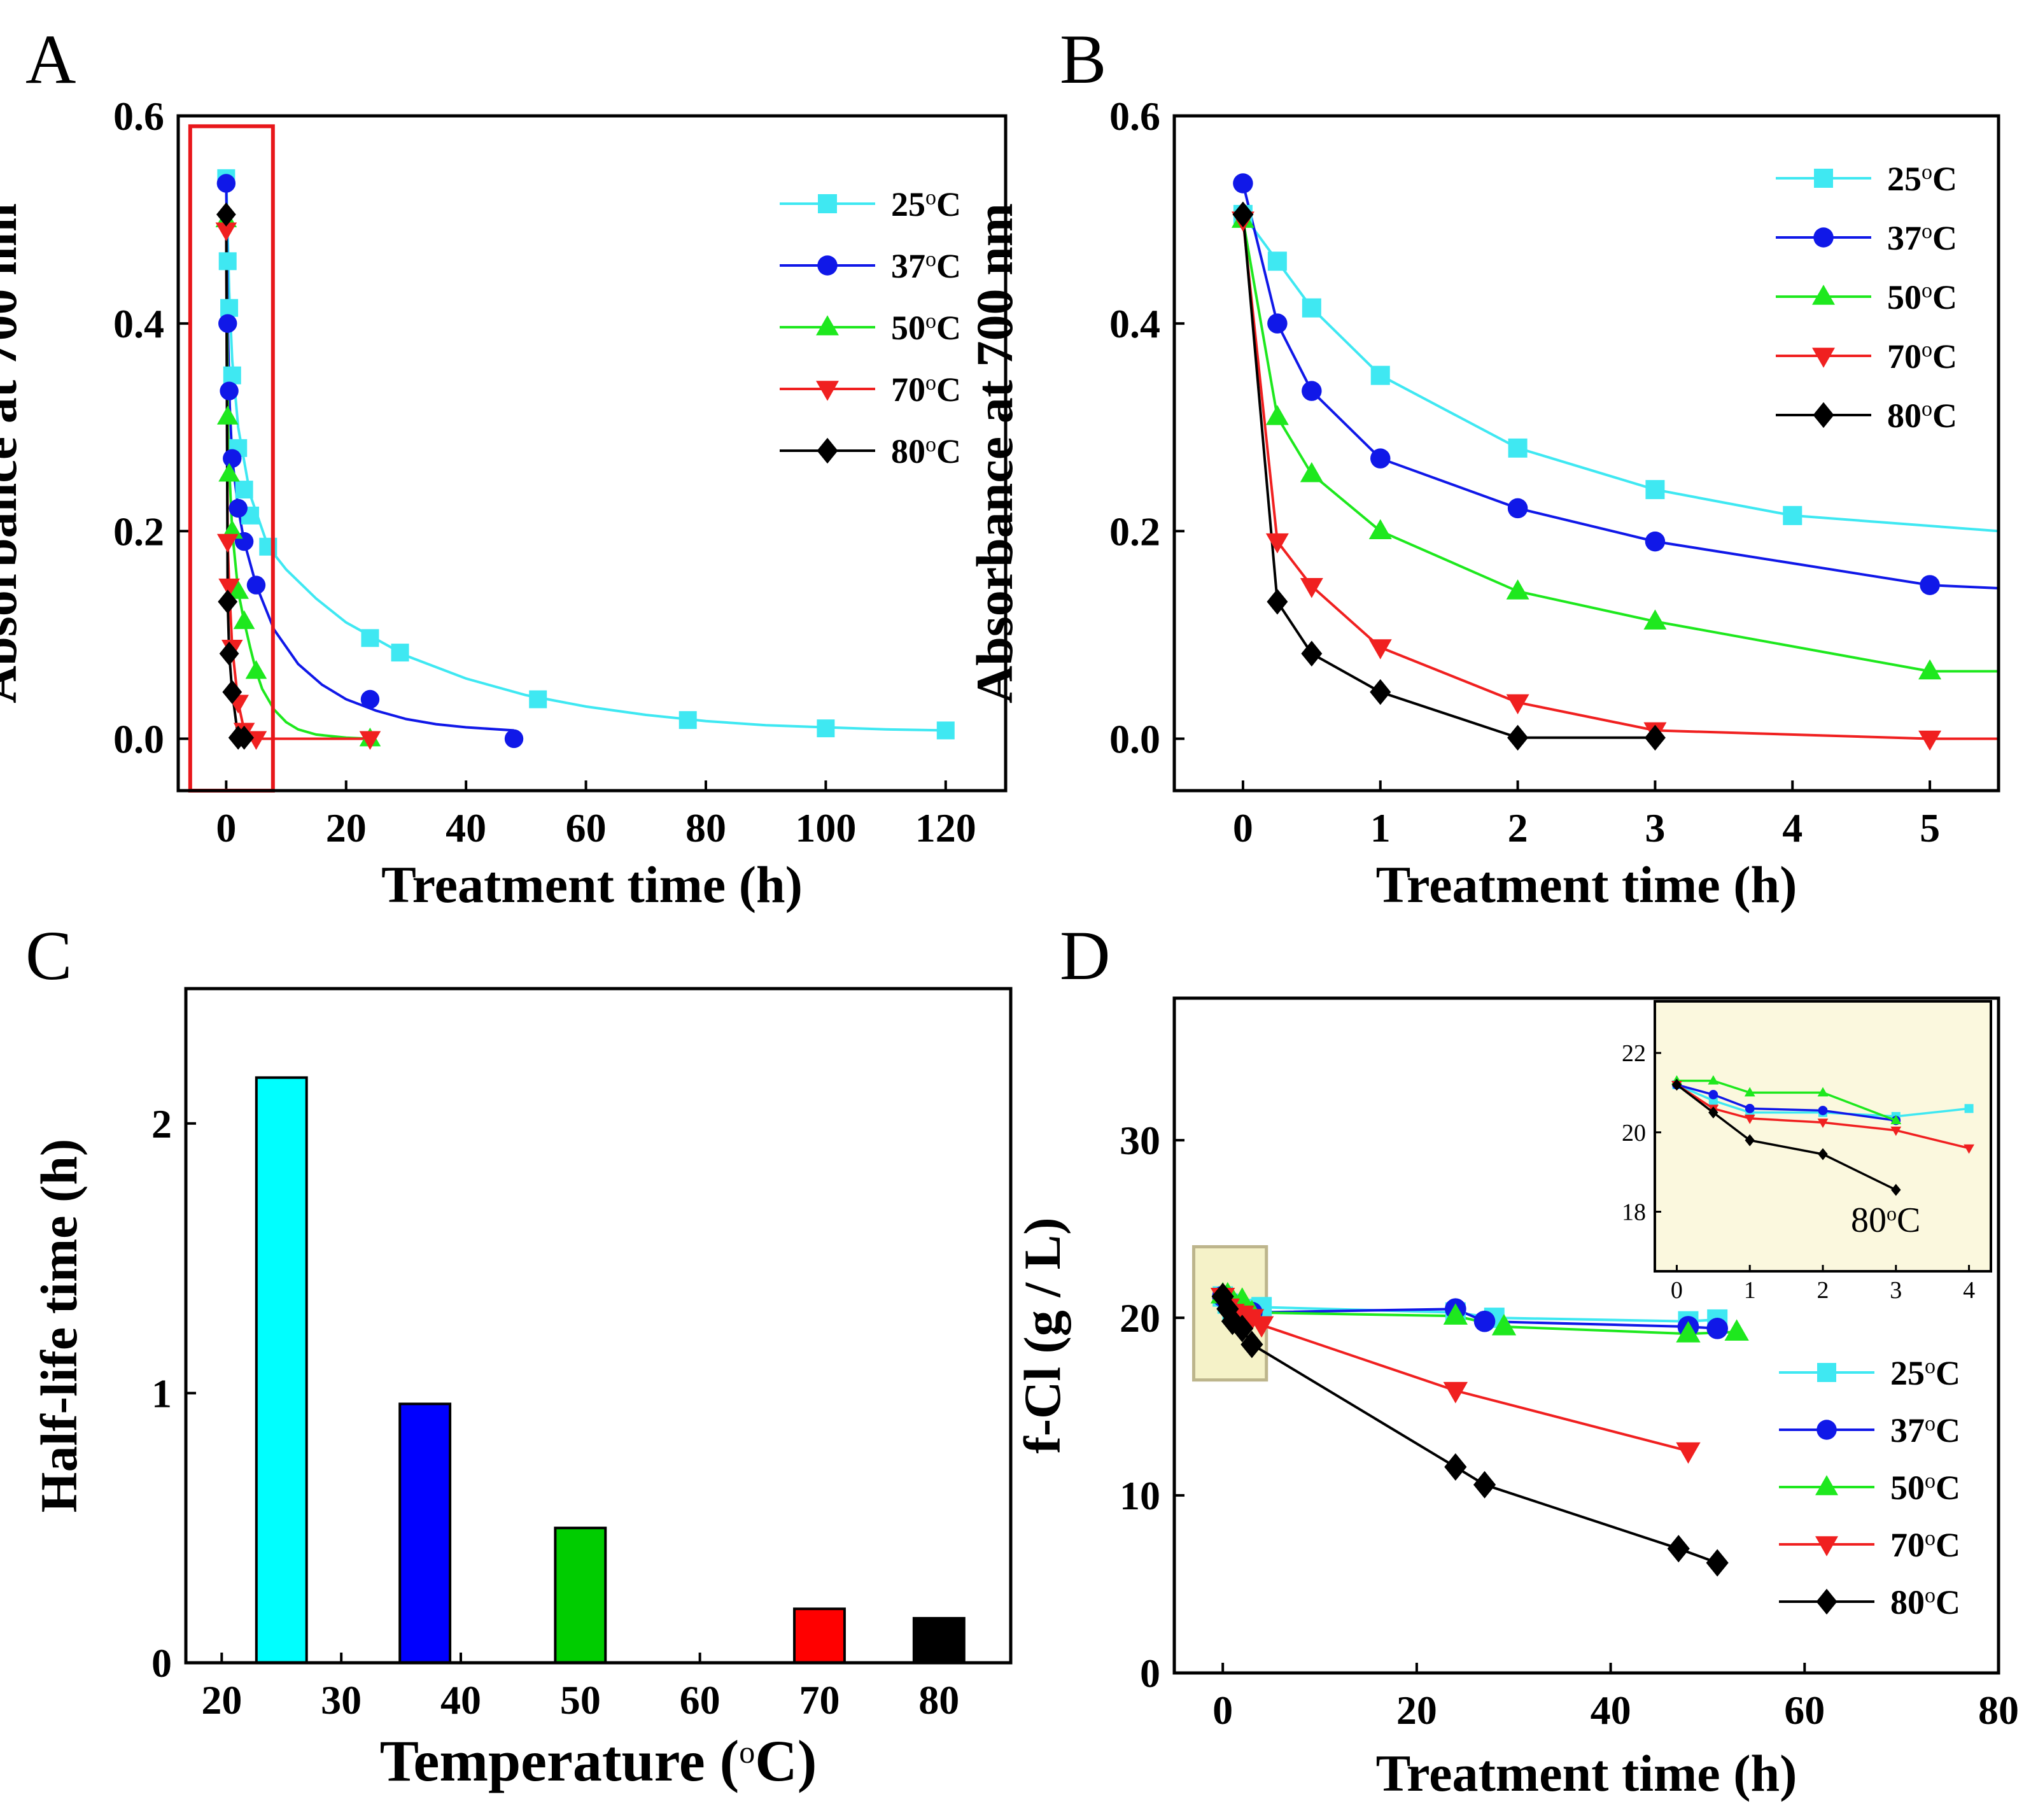  What do you see at coordinates (598, 1760) in the screenshot?
I see `x-axis-label-c: Temperature (oC)` at bounding box center [598, 1760].